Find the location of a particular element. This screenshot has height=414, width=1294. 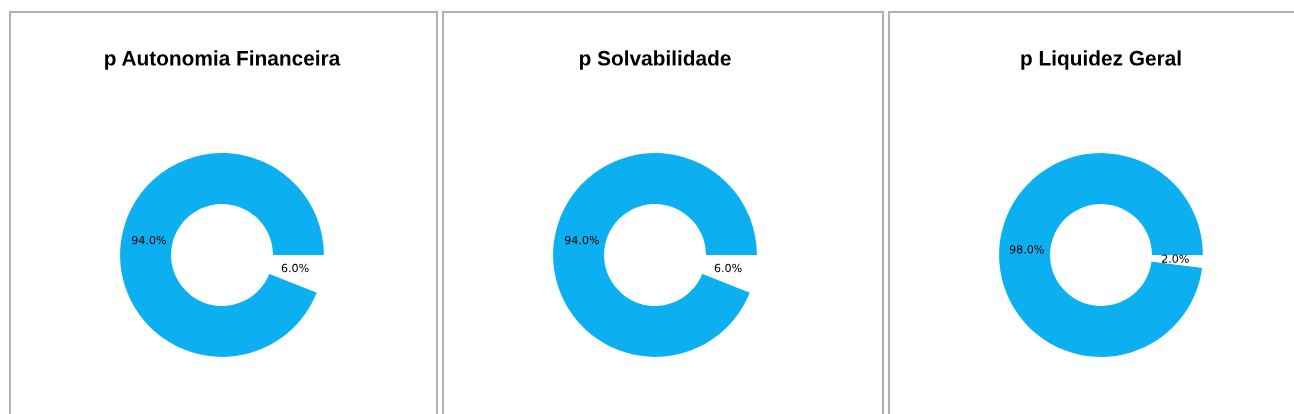

chart-title: p Liquidez Geral is located at coordinates (1101, 60).